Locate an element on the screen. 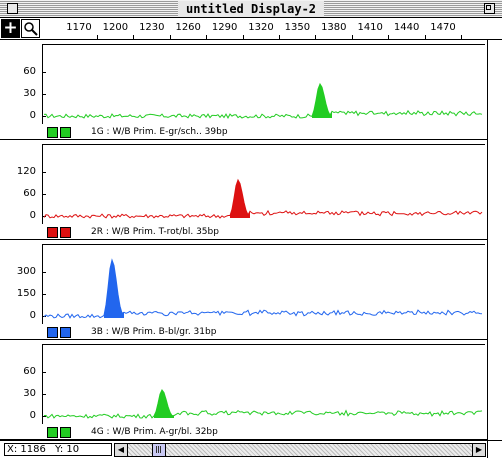 The height and width of the screenshot is (458, 502). ruler-tick-label: 1260 is located at coordinates (188, 27).